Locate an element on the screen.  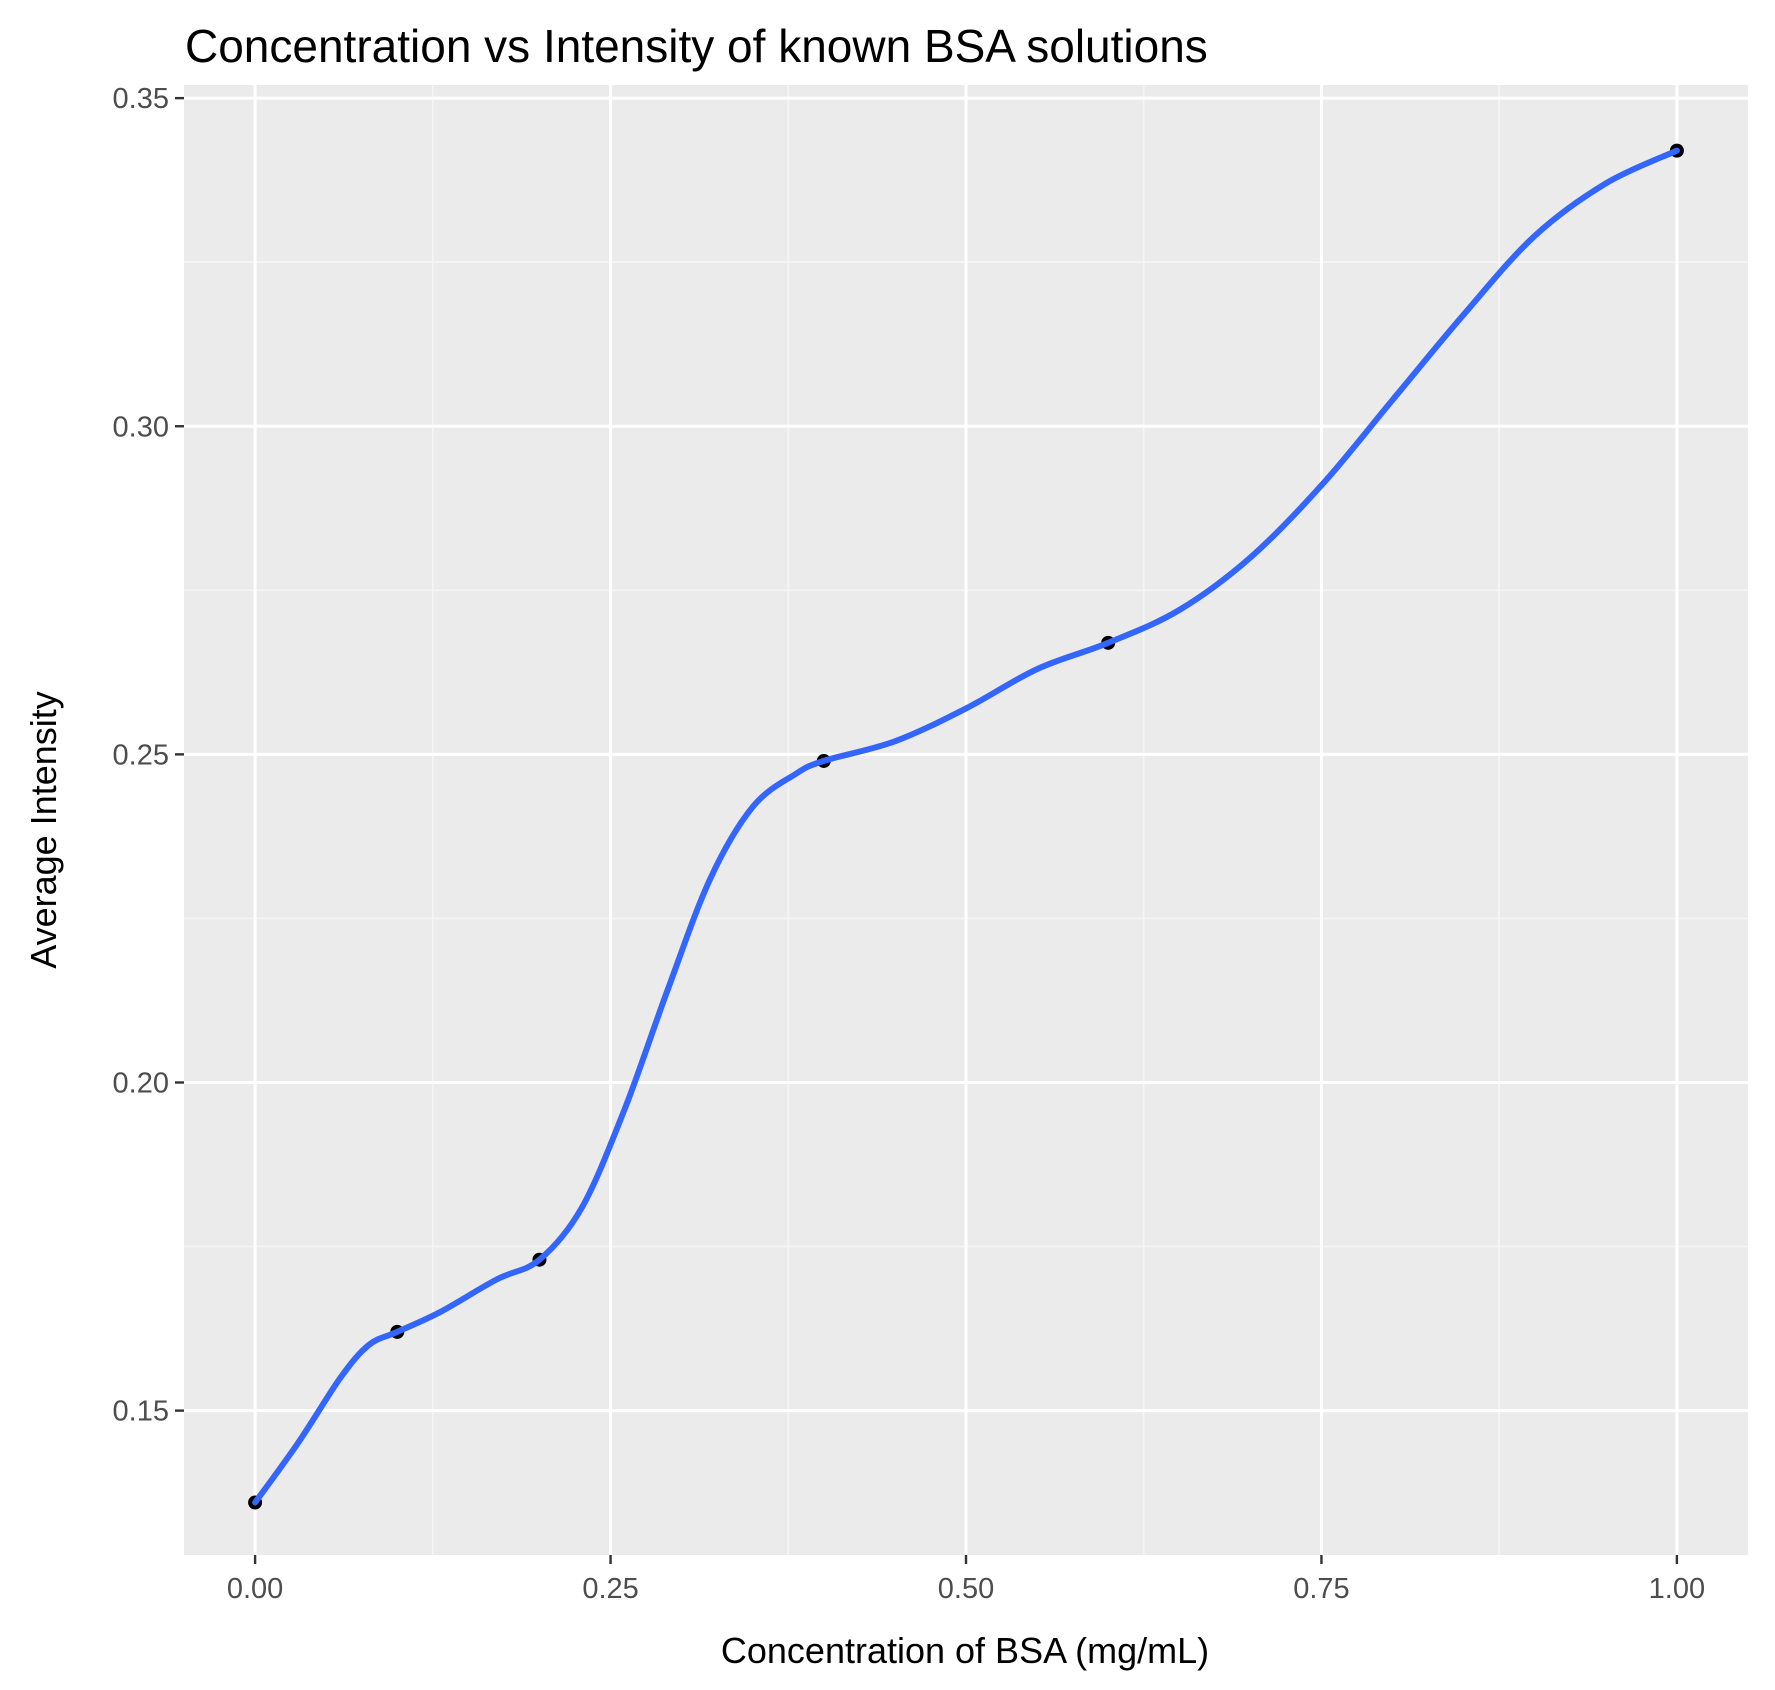
x-tick-label: 0.25 is located at coordinates (610, 1589).